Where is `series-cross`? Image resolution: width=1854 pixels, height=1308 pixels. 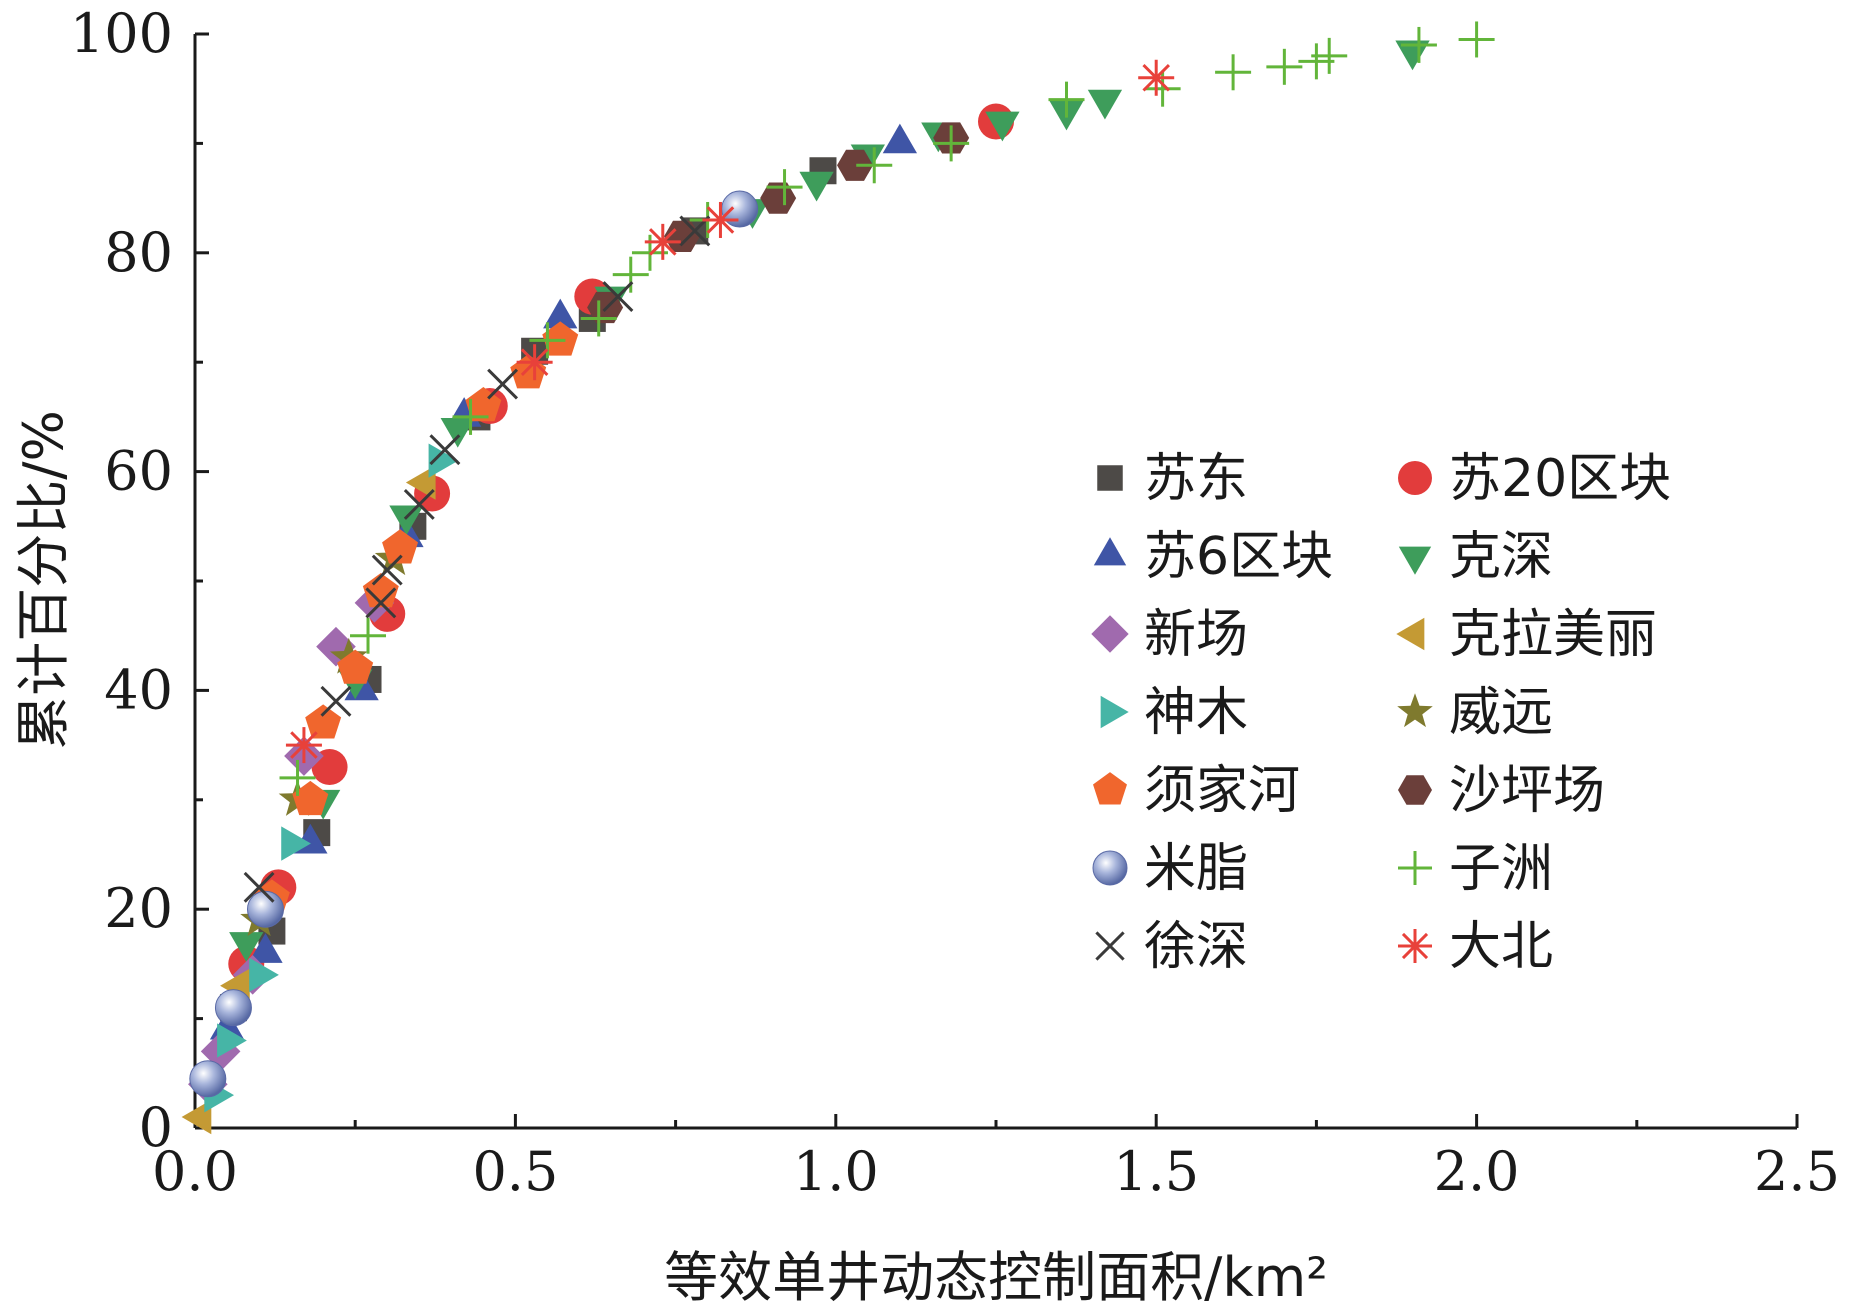 series-cross is located at coordinates (477, 559).